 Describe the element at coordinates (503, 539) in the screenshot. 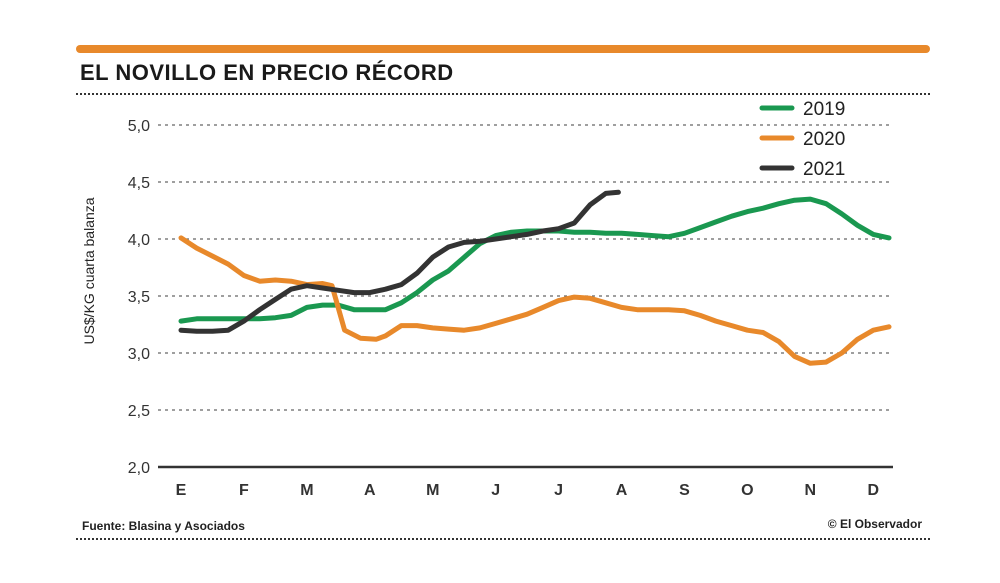

I see `bottom-dotted-rule` at that location.